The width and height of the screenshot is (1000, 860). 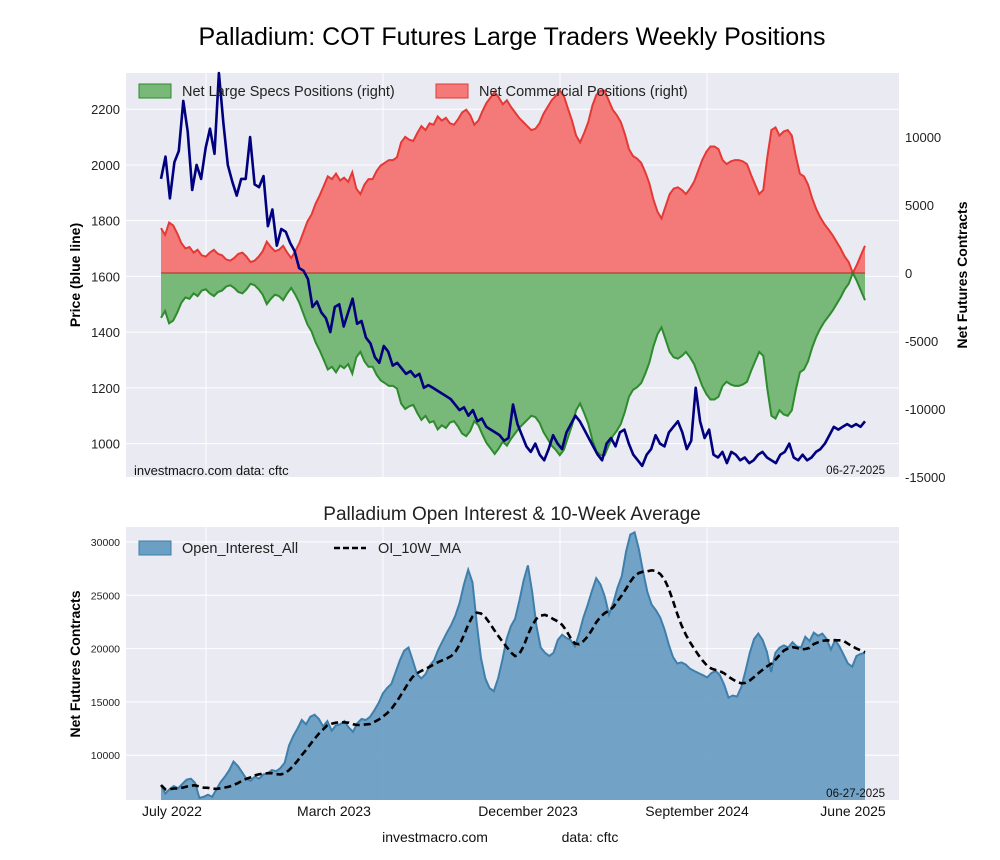 What do you see at coordinates (105, 444) in the screenshot?
I see `left-tick-label: 1000` at bounding box center [105, 444].